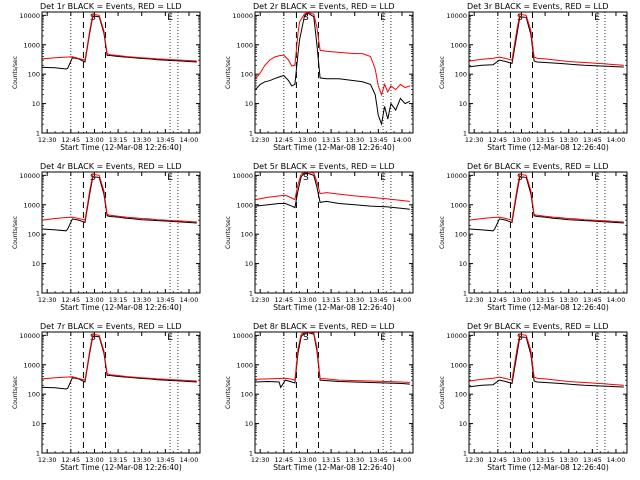  What do you see at coordinates (538, 326) in the screenshot?
I see `panel-title: Det 9r BLACK = Events, RED = LLD` at bounding box center [538, 326].